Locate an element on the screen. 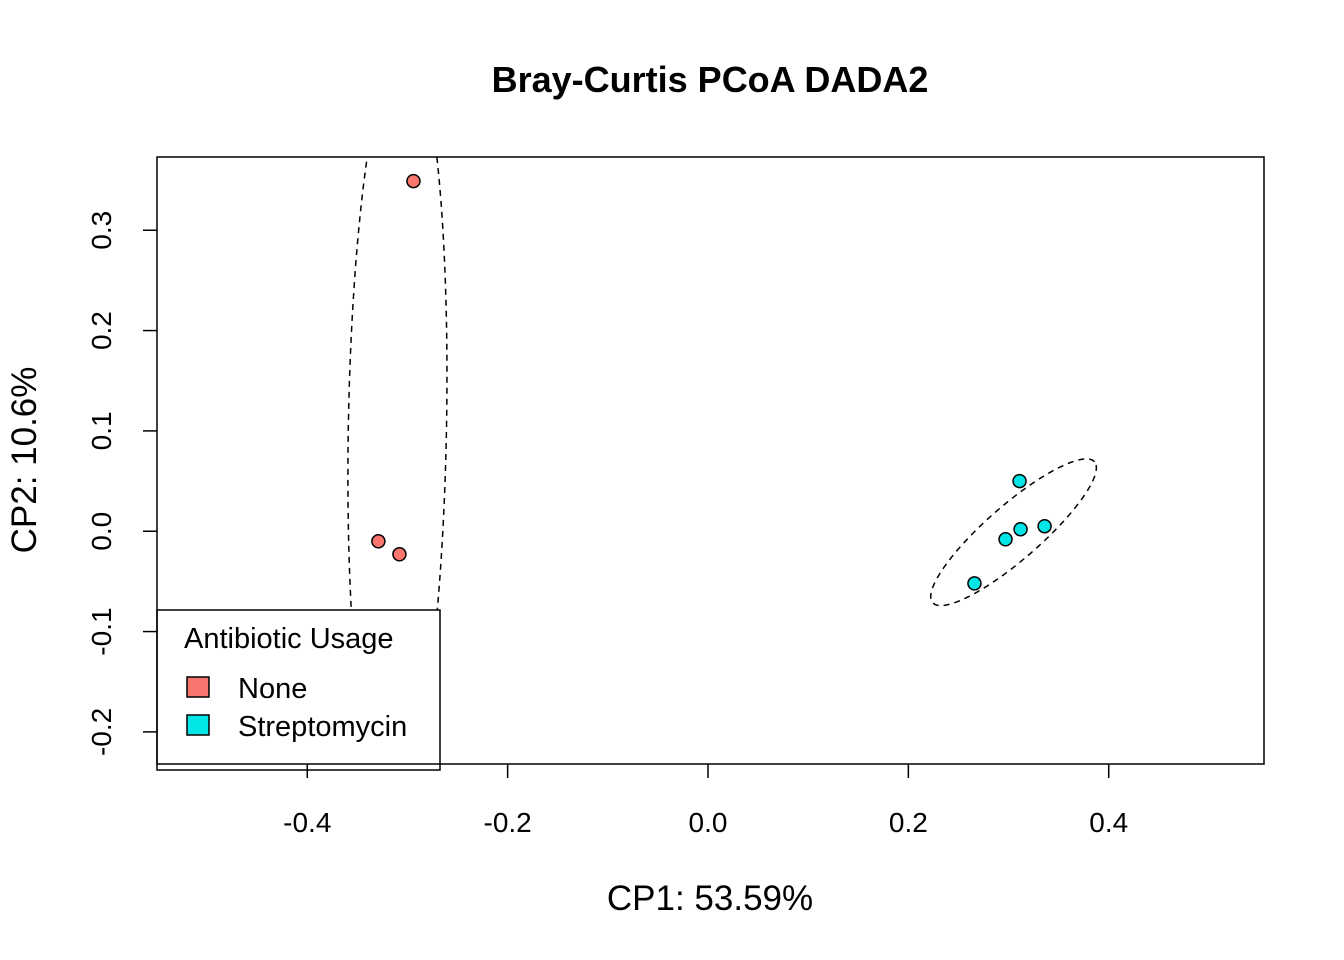  y-tick-label: 0.1 is located at coordinates (101, 430).